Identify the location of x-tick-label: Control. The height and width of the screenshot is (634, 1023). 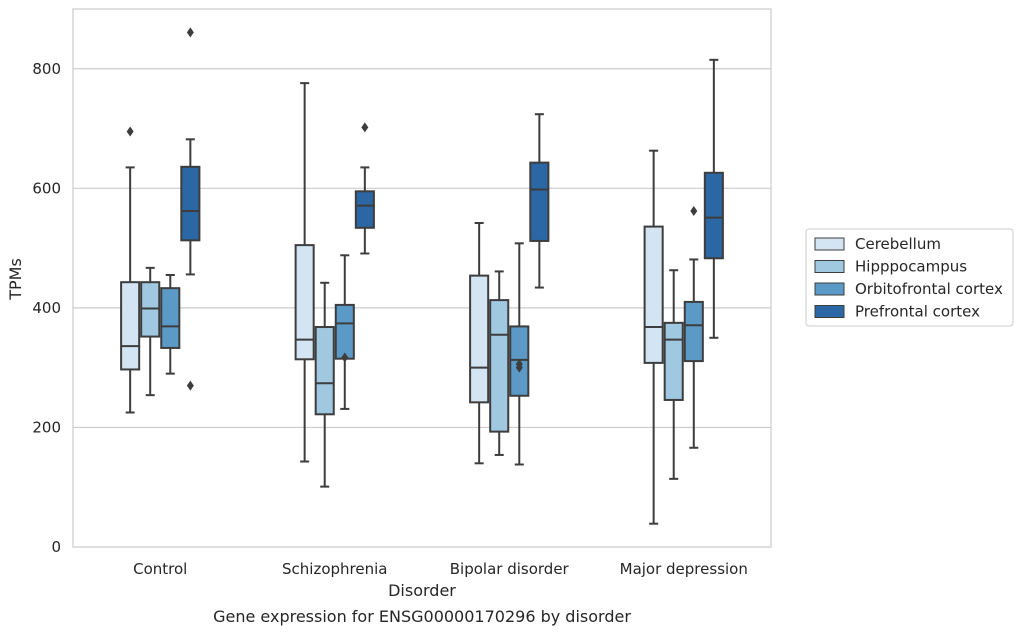
(160, 569).